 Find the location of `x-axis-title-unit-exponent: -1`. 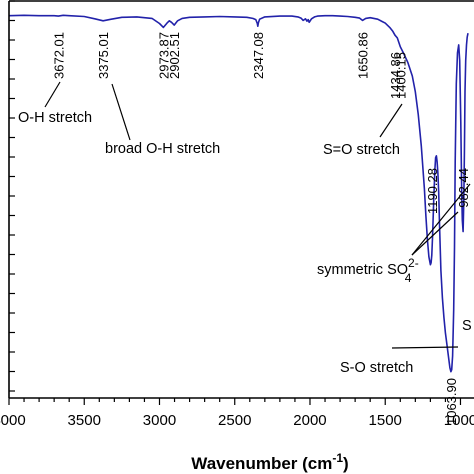

x-axis-title-unit-exponent: -1 is located at coordinates (337, 458).